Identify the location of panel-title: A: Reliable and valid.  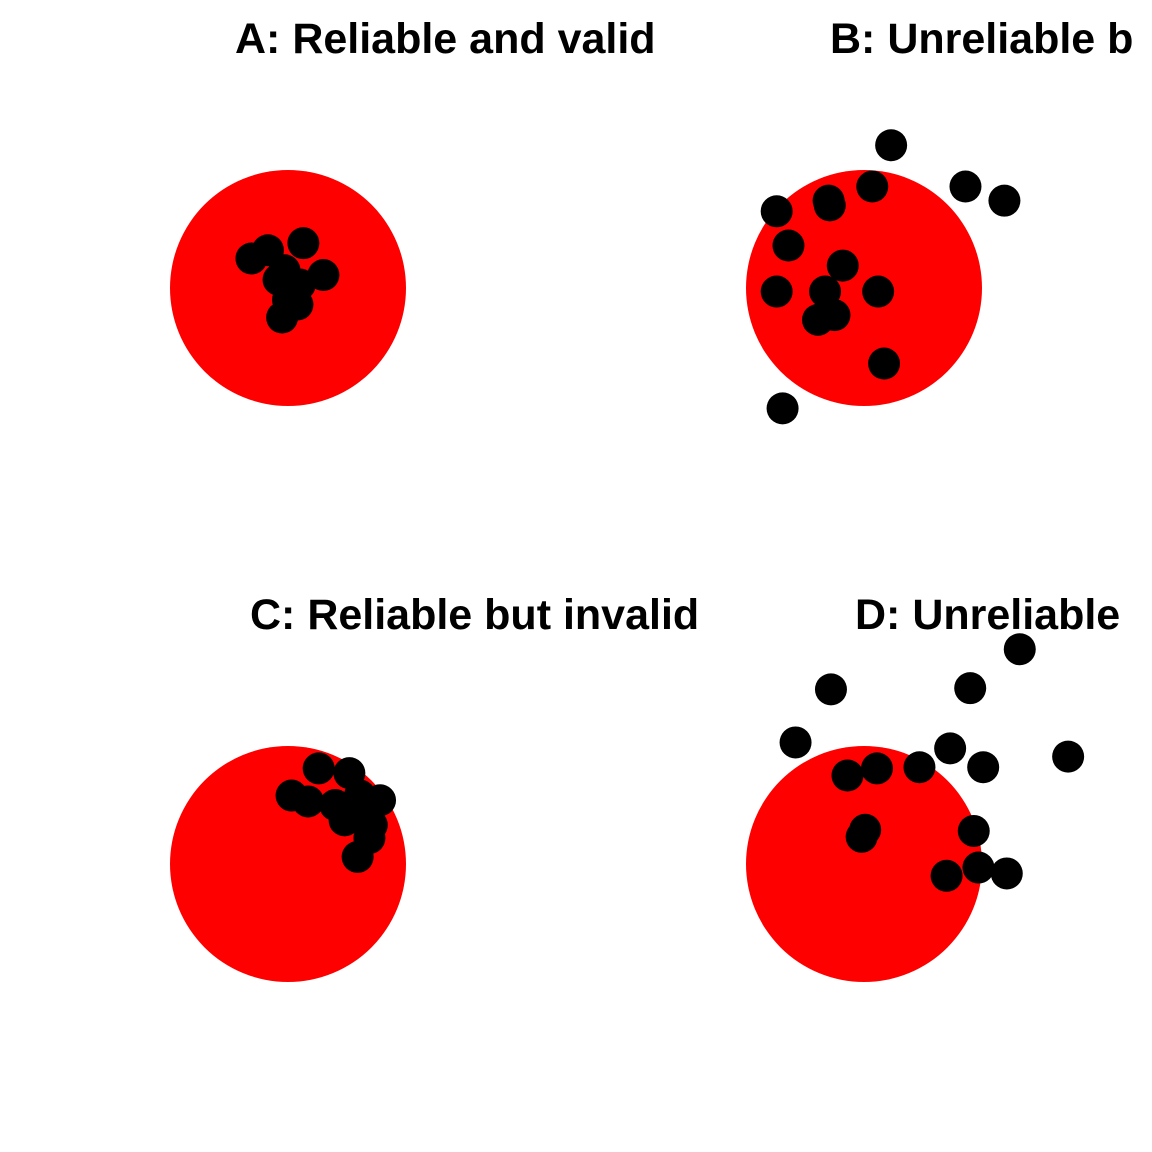
(445, 39).